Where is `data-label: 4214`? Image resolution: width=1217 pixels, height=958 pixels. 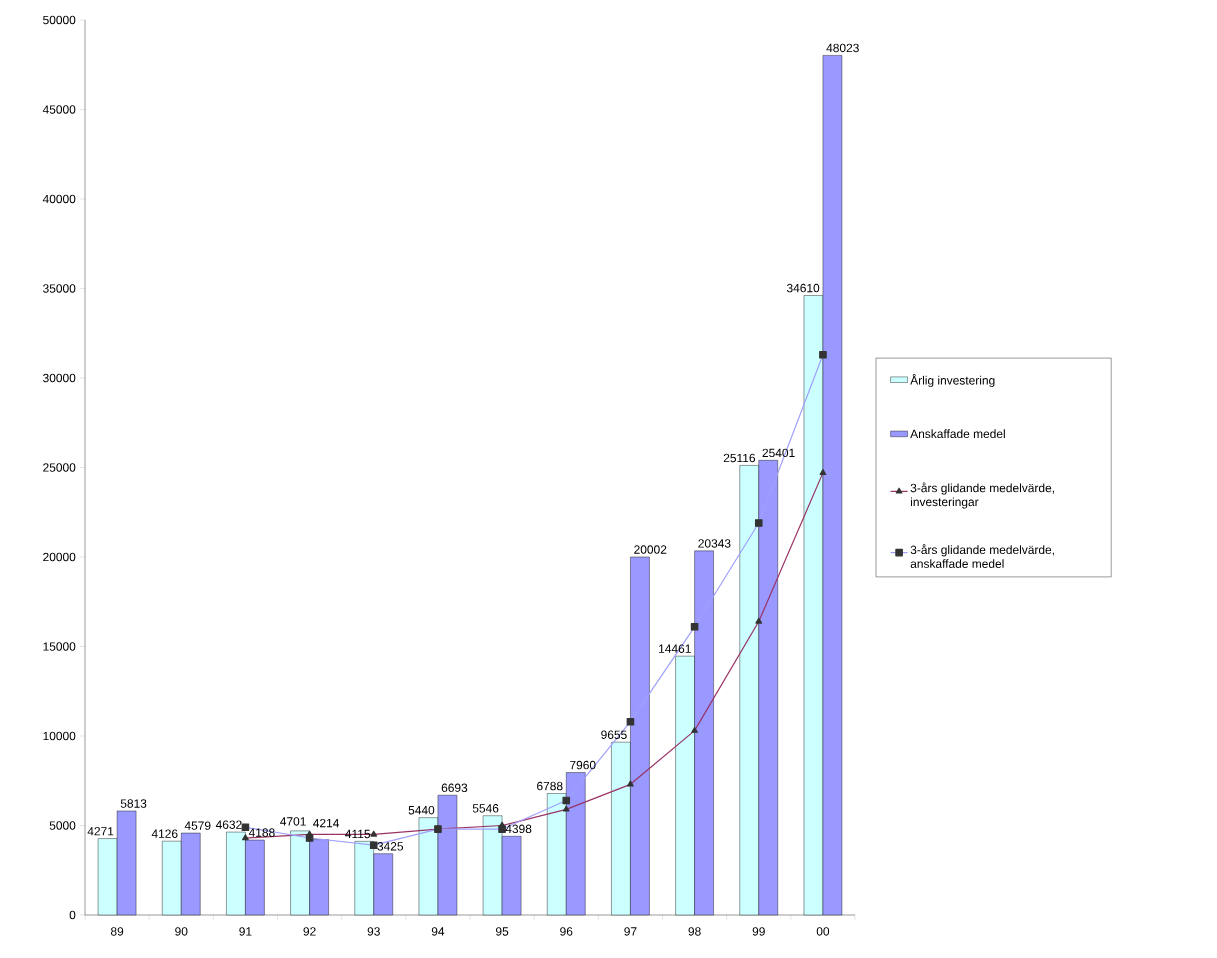 data-label: 4214 is located at coordinates (326, 823).